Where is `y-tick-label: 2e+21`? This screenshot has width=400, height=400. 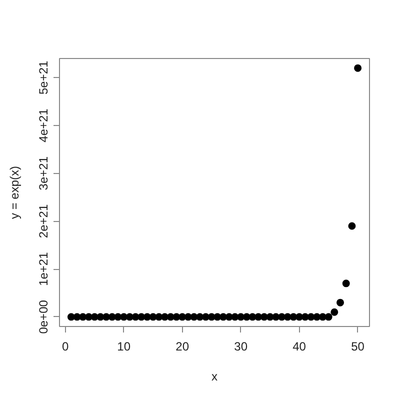 y-tick-label: 2e+21 is located at coordinates (43, 221).